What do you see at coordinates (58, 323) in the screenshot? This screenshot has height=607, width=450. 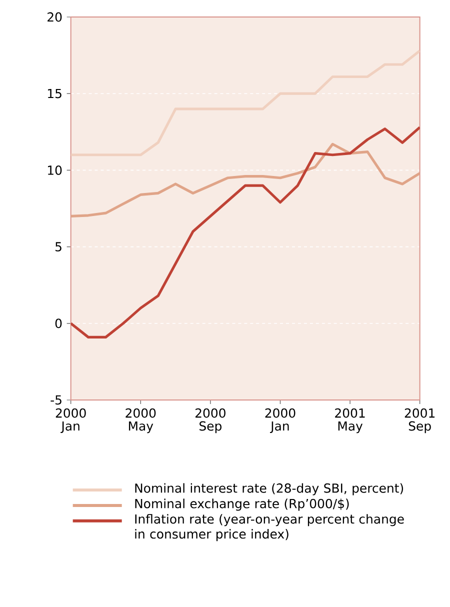 I see `y-tick-label: 0` at bounding box center [58, 323].